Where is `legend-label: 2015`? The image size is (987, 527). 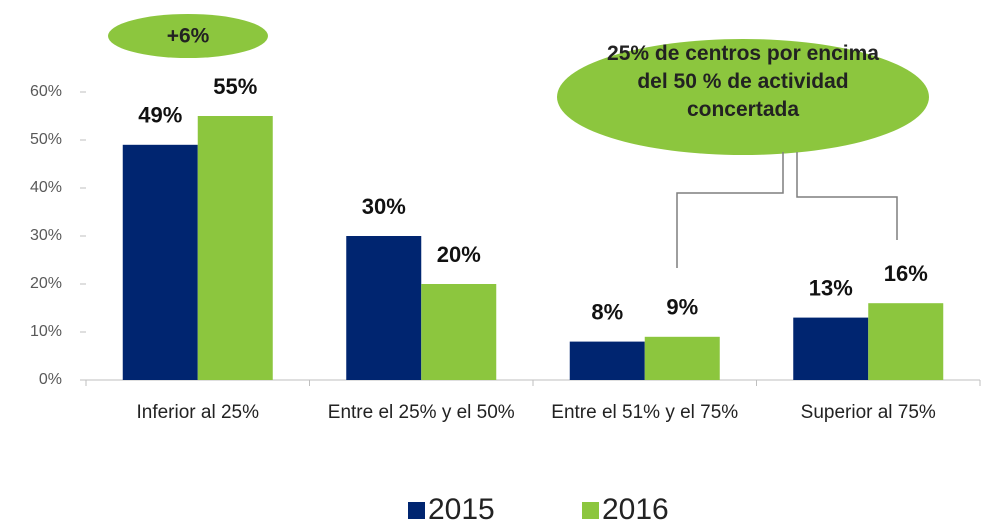 legend-label: 2015 is located at coordinates (461, 509).